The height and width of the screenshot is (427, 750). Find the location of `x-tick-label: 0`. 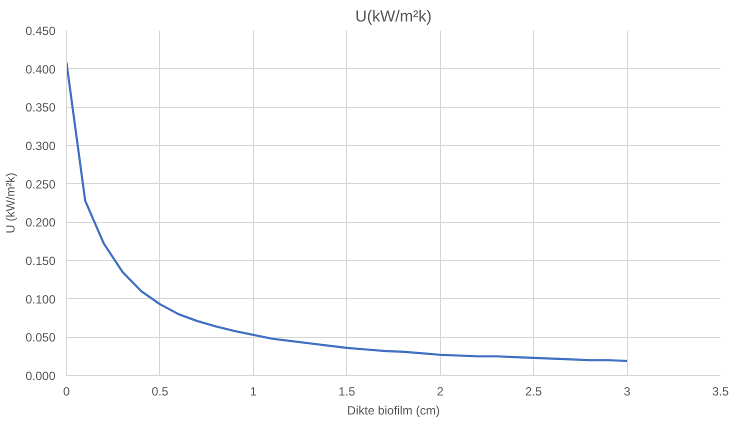

x-tick-label: 0 is located at coordinates (66, 391).